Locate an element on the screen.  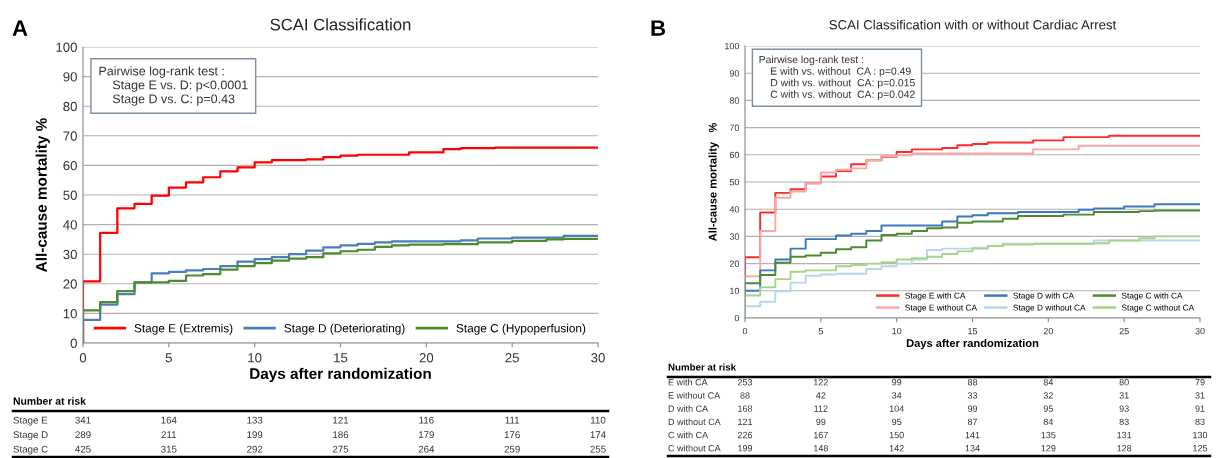
text: C without CA 199 148 142 134 129 128 125 is located at coordinates (938, 448).